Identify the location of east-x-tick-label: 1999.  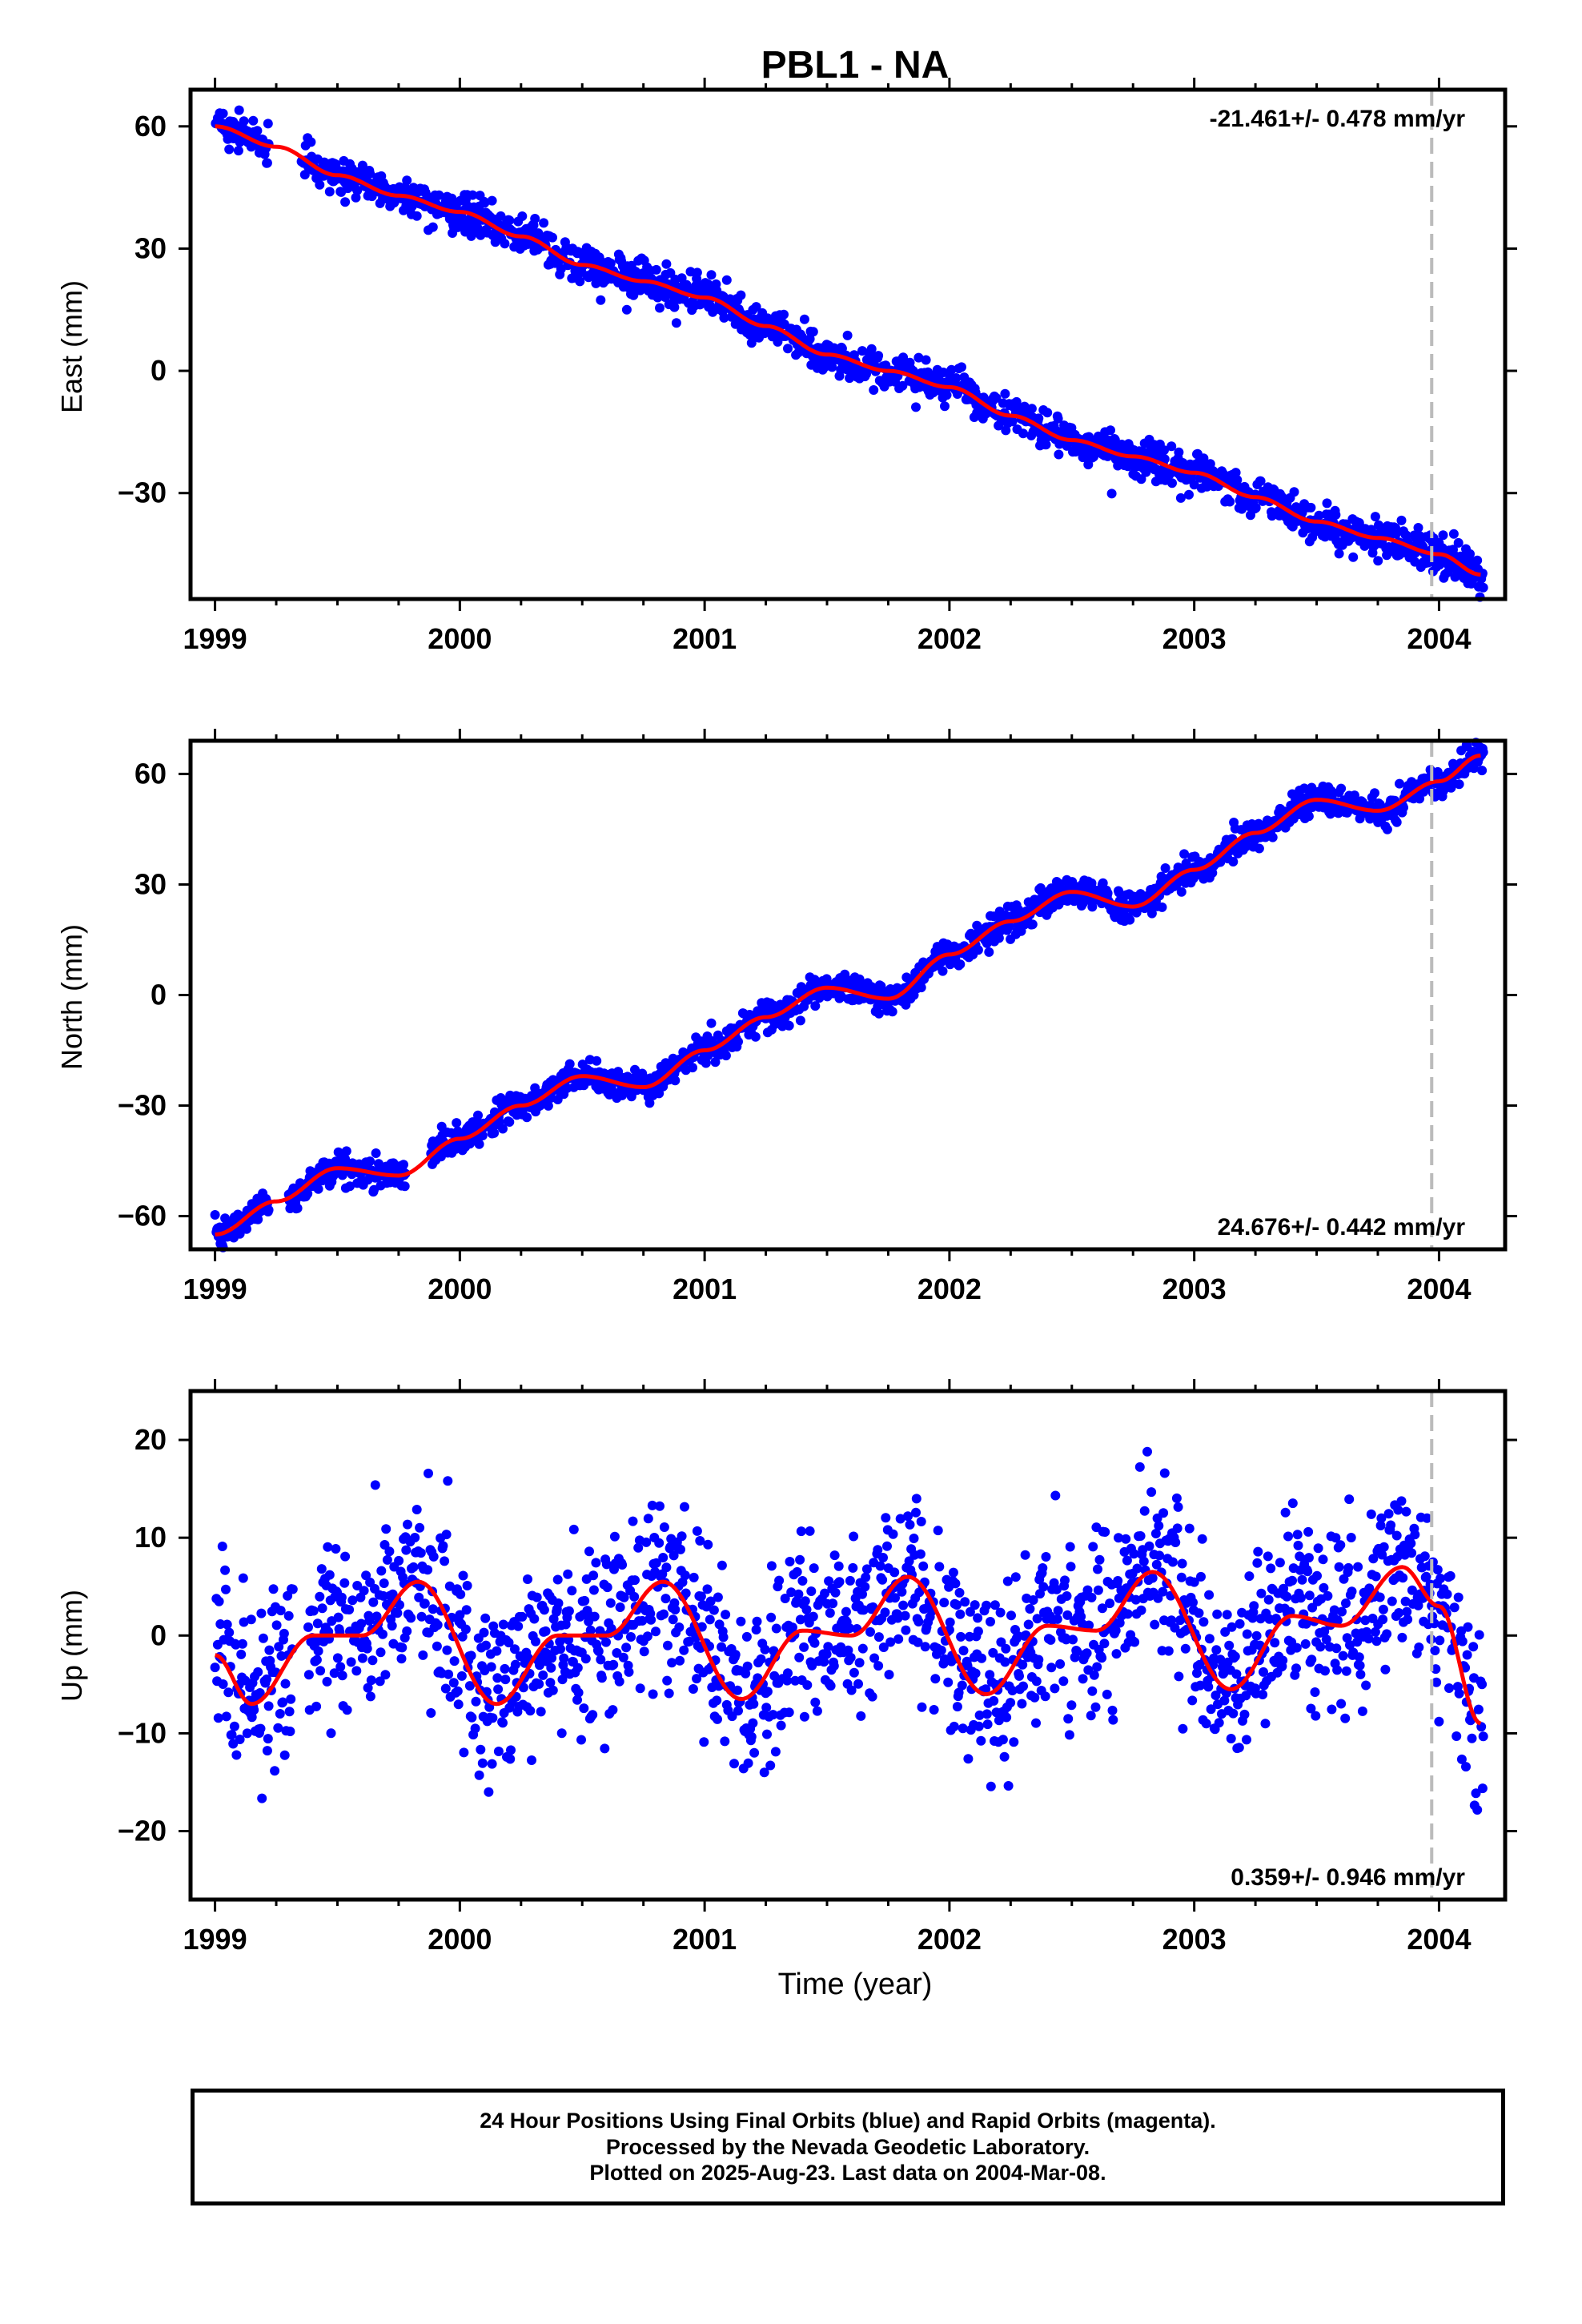
(215, 638).